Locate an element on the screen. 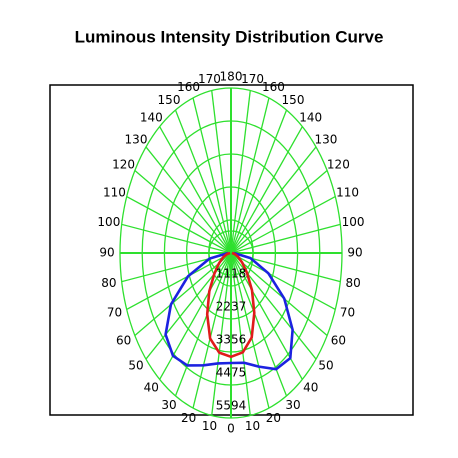 The image size is (458, 458). r-tick-label: 3356 is located at coordinates (231, 339).